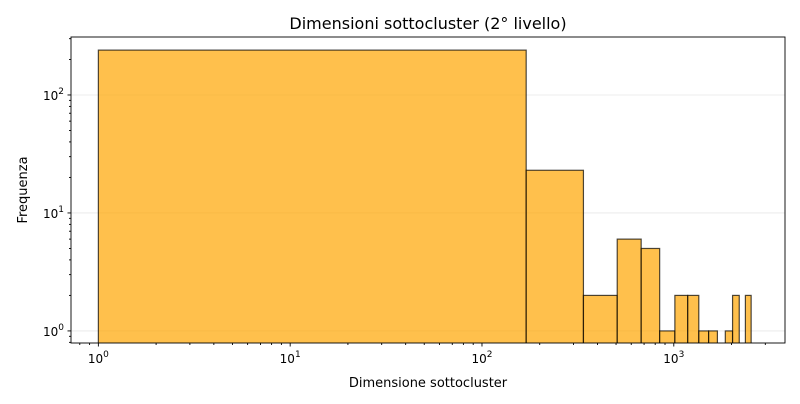 This screenshot has width=800, height=404. What do you see at coordinates (428, 383) in the screenshot?
I see `x-axis-label: Dimensione sottocluster` at bounding box center [428, 383].